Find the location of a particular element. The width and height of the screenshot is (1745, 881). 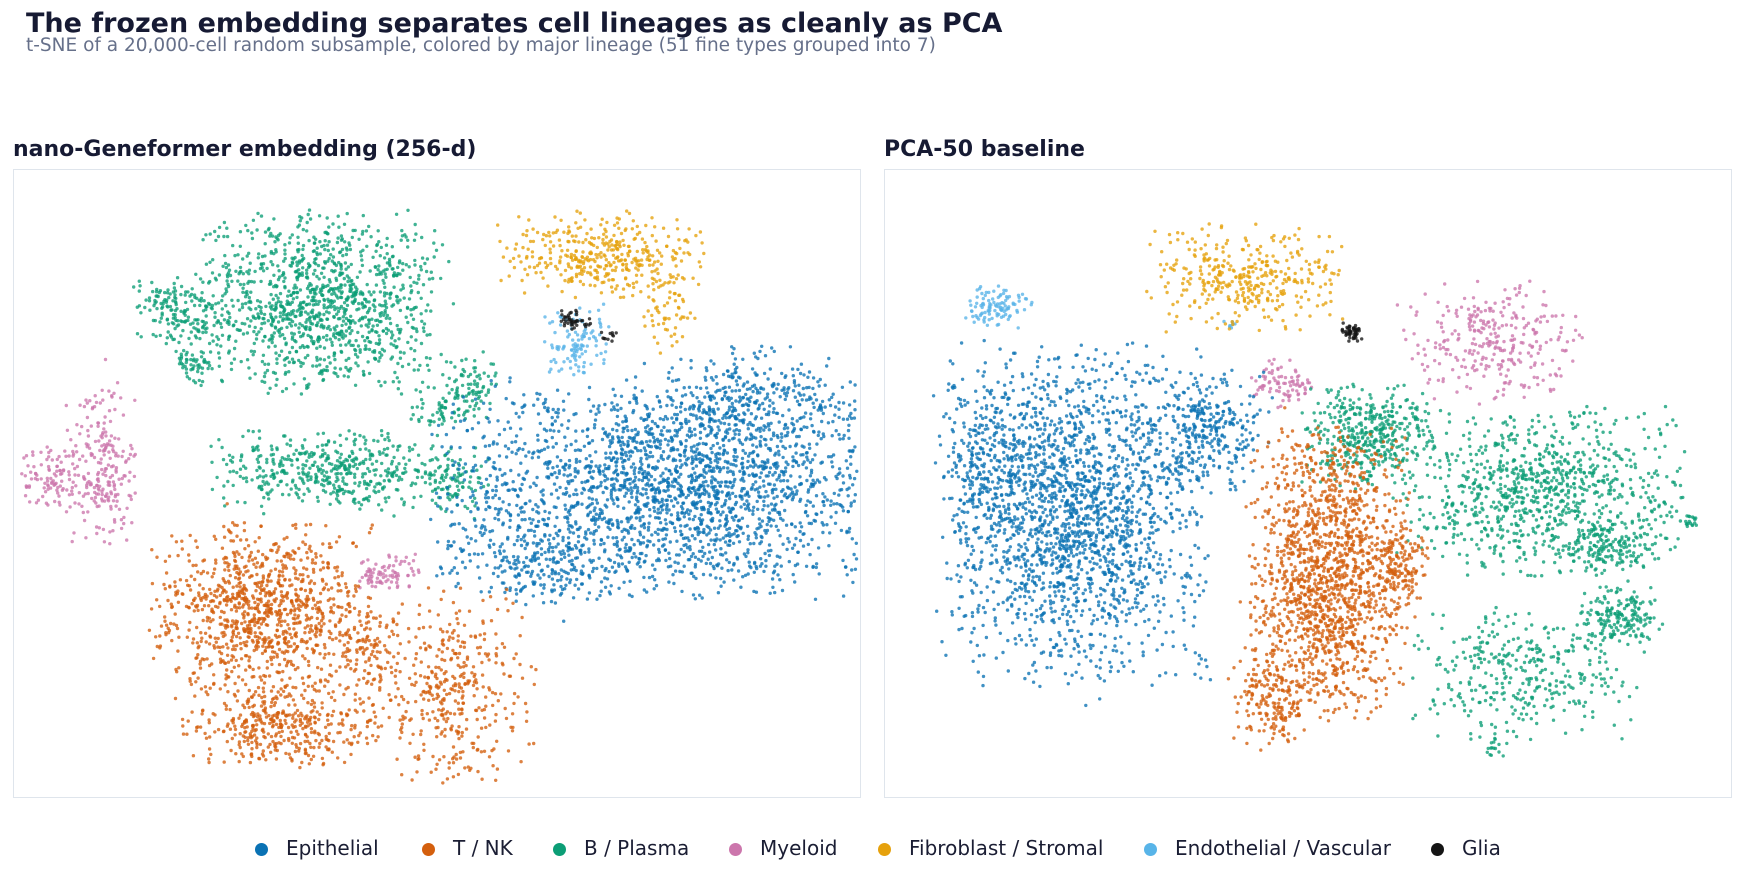

cluster-b-plasma is located at coordinates (194, 368).